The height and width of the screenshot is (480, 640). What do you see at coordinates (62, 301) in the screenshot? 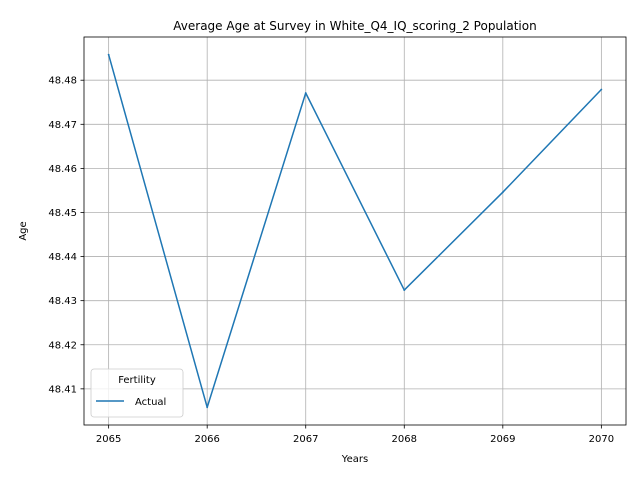
I see `y-tick-label: 48.43` at bounding box center [62, 301].